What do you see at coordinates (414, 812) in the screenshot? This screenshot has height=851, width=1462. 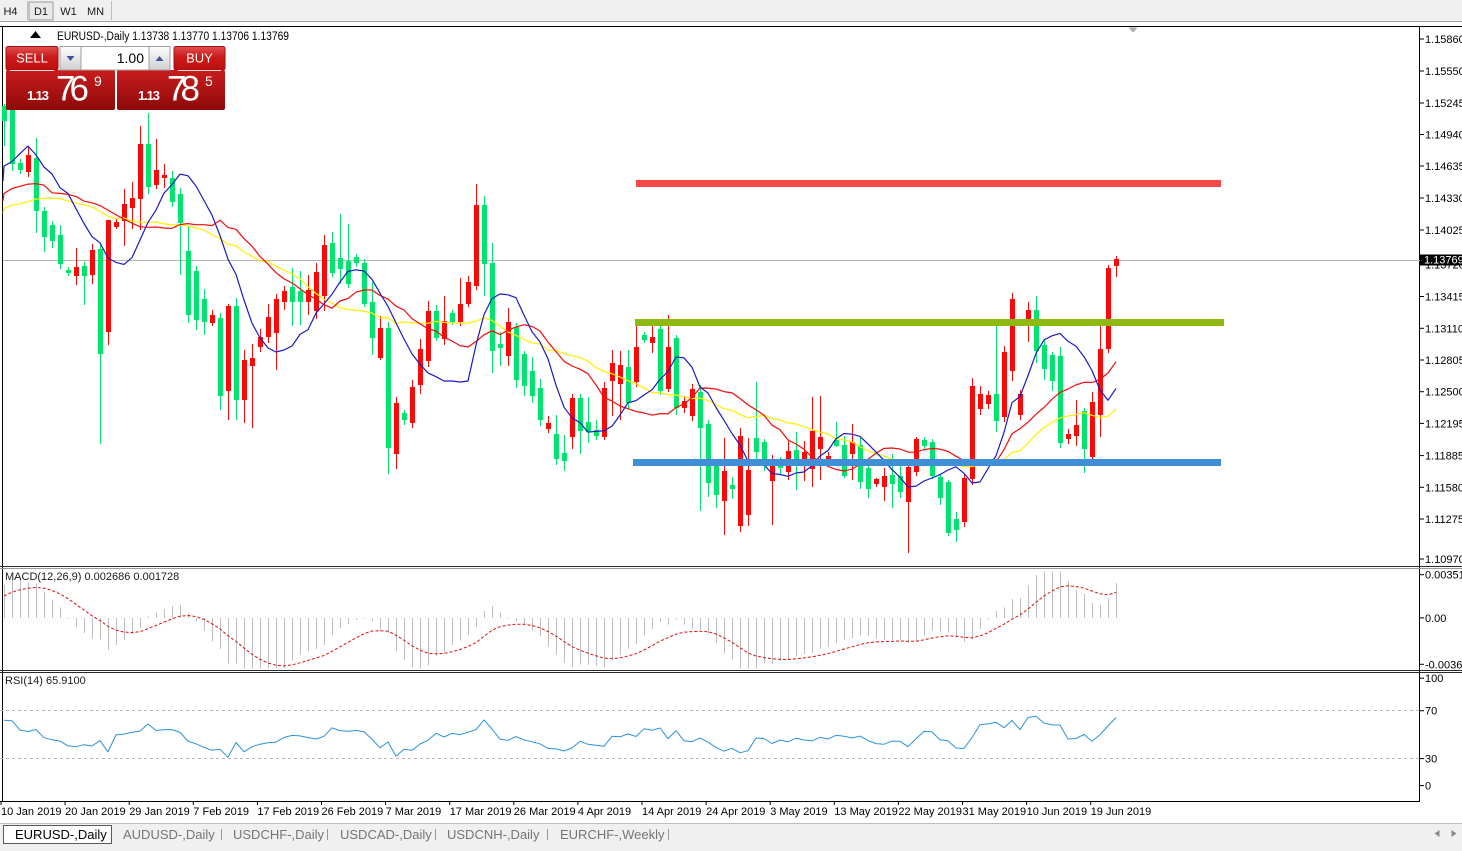 I see `svg-text: 7 Mar 2019` at bounding box center [414, 812].